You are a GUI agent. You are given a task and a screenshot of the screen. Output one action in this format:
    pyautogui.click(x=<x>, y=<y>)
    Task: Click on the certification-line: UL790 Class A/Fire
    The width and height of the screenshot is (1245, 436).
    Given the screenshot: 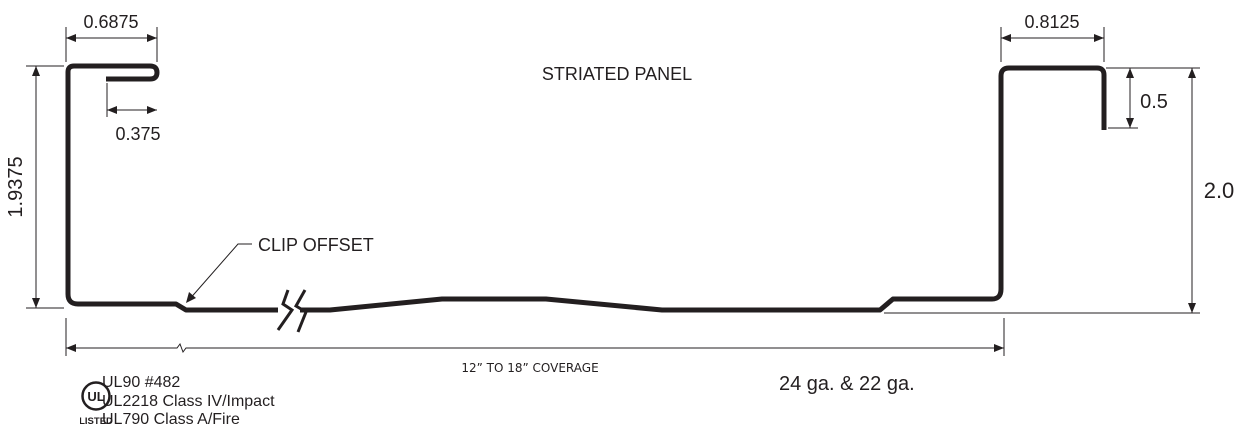 What is the action you would take?
    pyautogui.click(x=171, y=419)
    